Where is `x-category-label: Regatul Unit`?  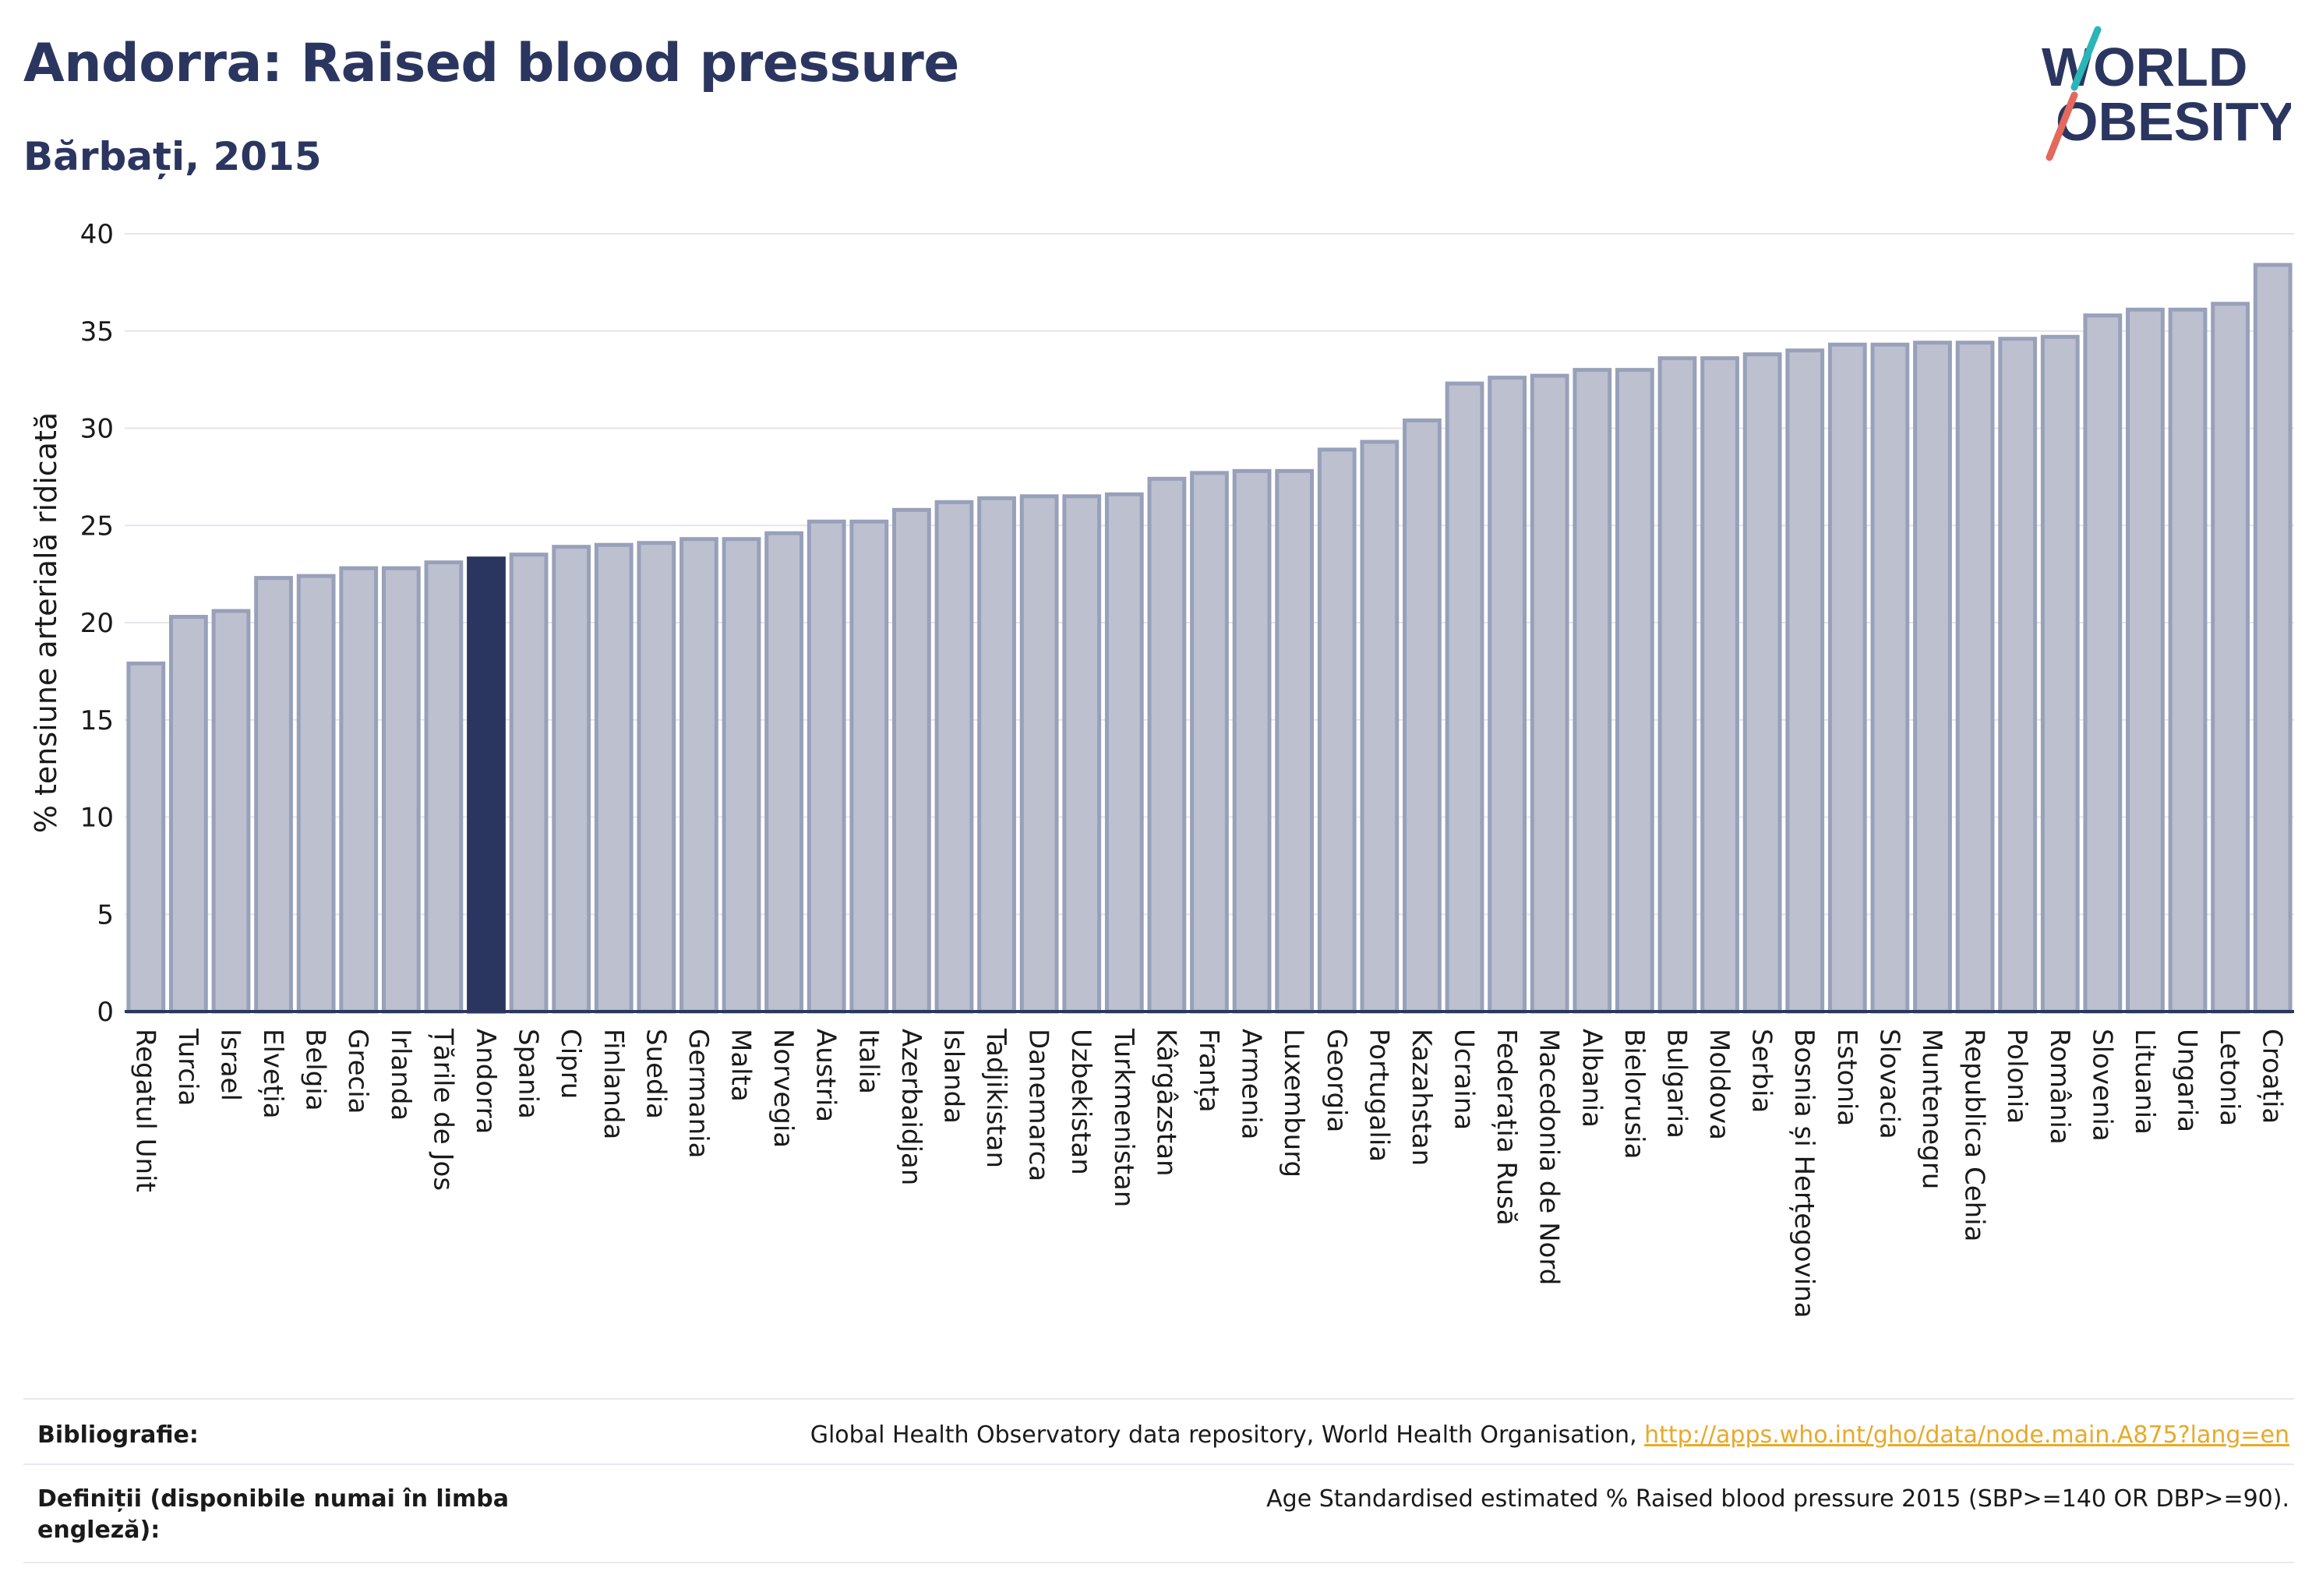 x-category-label: Regatul Unit is located at coordinates (145, 1110).